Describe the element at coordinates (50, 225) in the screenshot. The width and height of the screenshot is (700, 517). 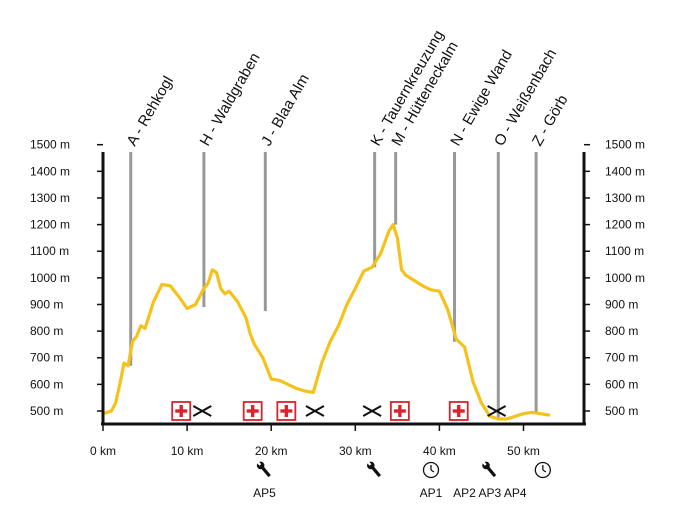
I see `y-tick-label-left: 1200 m` at that location.